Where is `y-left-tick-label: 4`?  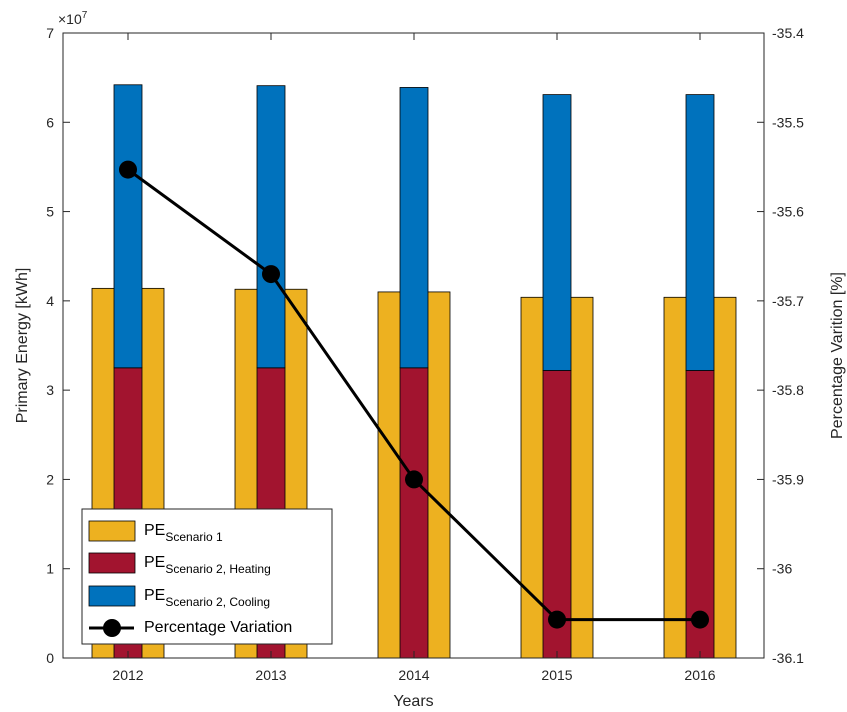 y-left-tick-label: 4 is located at coordinates (50, 301).